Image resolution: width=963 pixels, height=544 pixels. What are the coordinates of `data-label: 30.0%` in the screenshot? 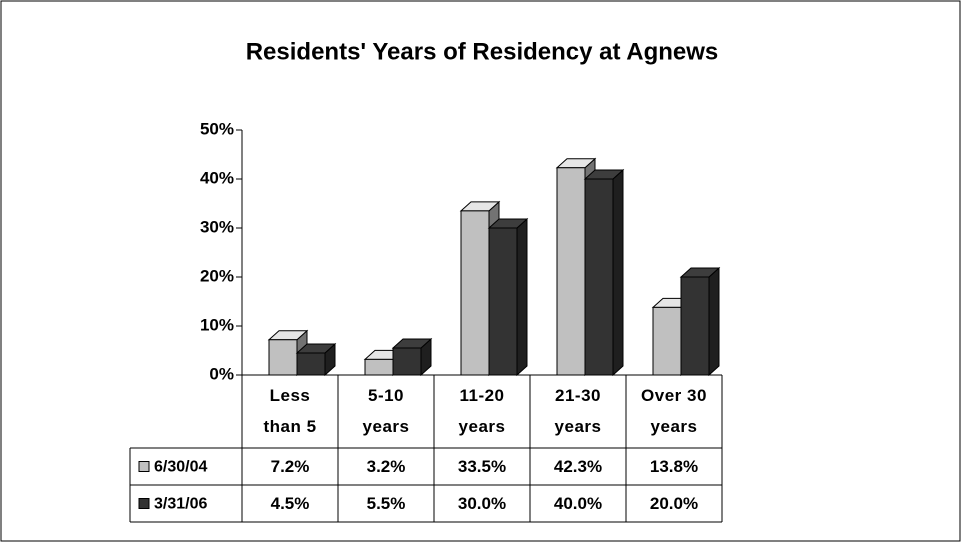 It's located at (482, 503).